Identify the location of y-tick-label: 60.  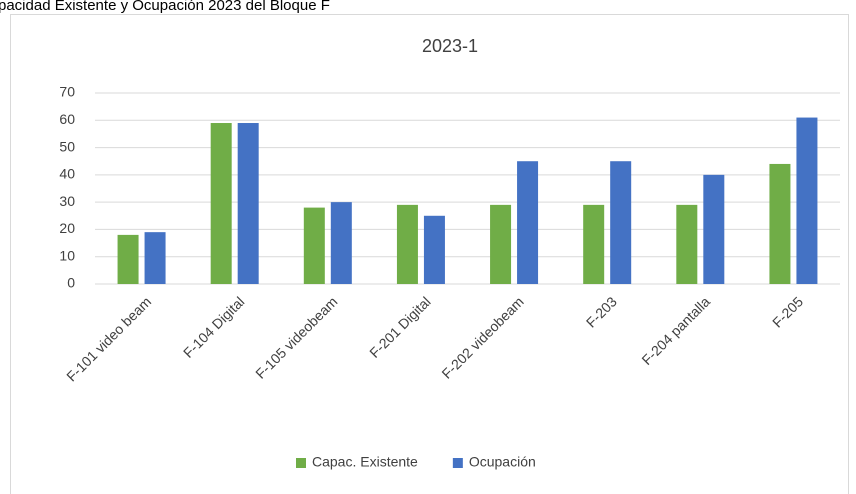
(67, 119).